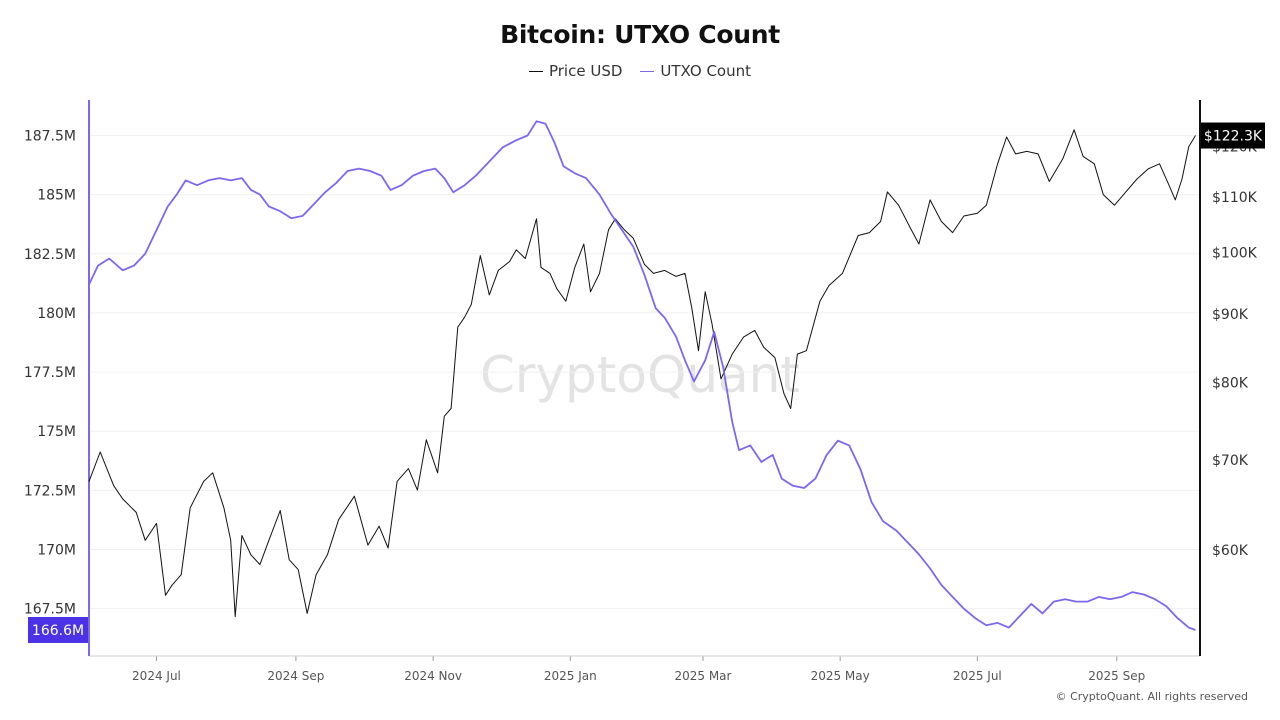  I want to click on x-tick-label: 2025 Jul, so click(977, 676).